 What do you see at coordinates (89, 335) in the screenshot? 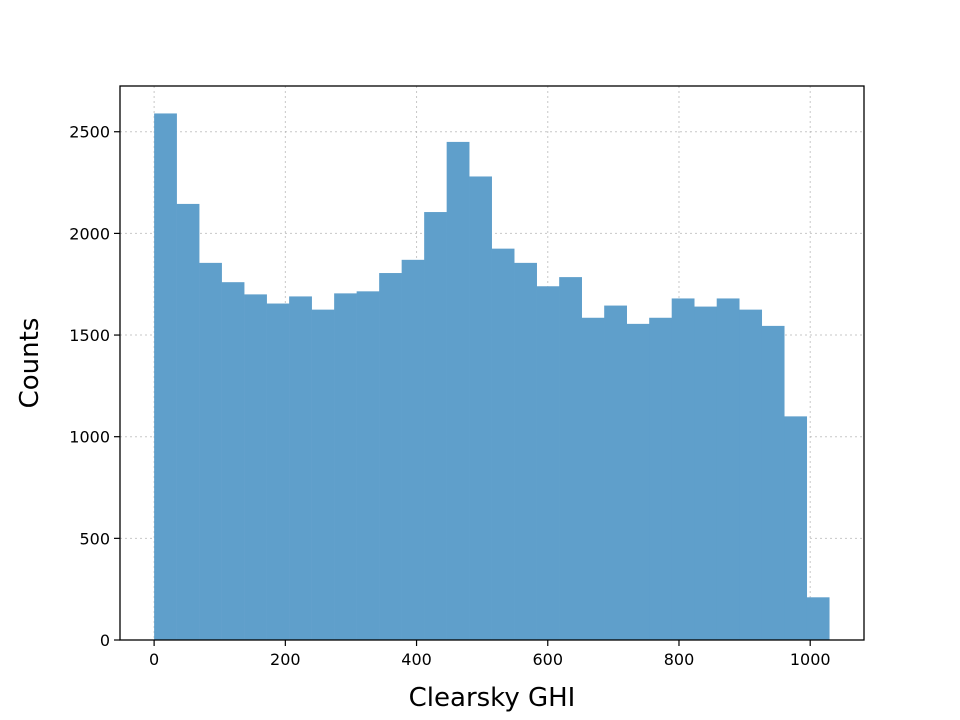
I see `y-tick-label: 1500` at bounding box center [89, 335].